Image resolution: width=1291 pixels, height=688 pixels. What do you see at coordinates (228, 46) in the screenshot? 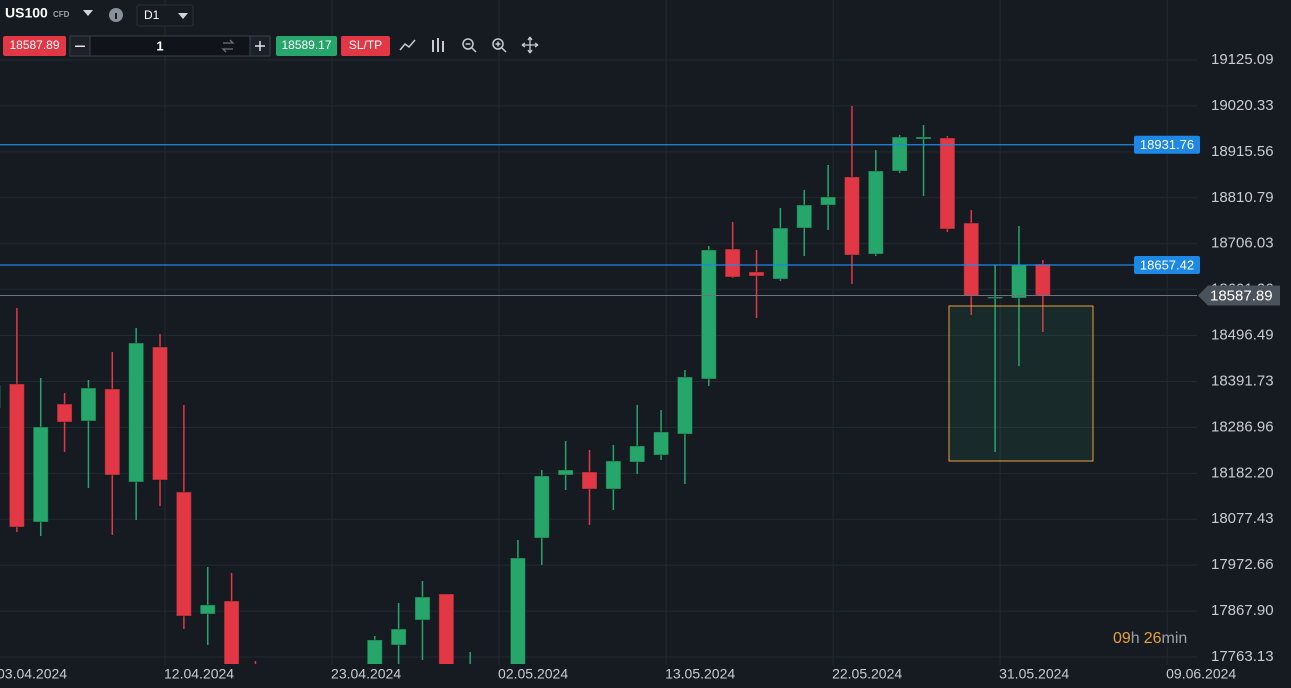
I see `quantity-toggle-icon` at bounding box center [228, 46].